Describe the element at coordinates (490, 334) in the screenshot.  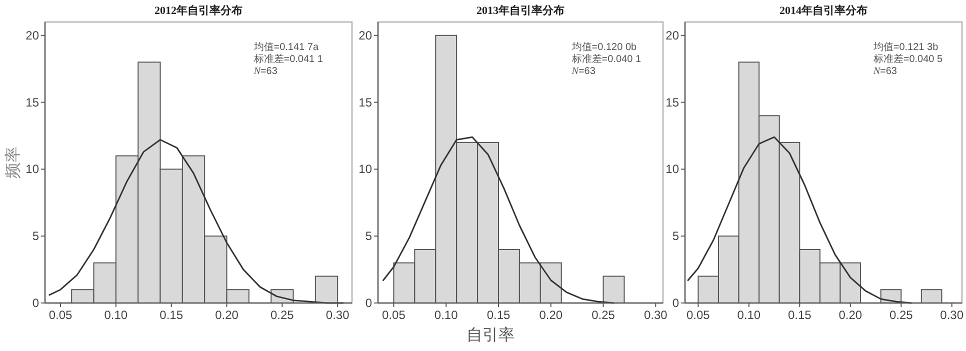
I see `x-axis-title: 自引率` at that location.